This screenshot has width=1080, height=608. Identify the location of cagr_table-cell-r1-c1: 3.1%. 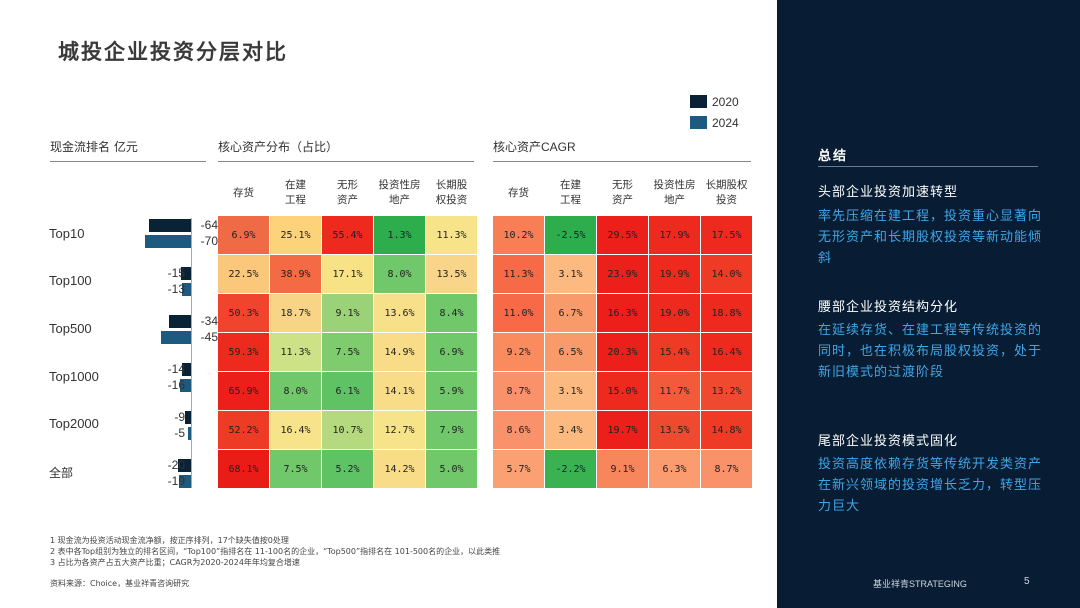
(570, 274).